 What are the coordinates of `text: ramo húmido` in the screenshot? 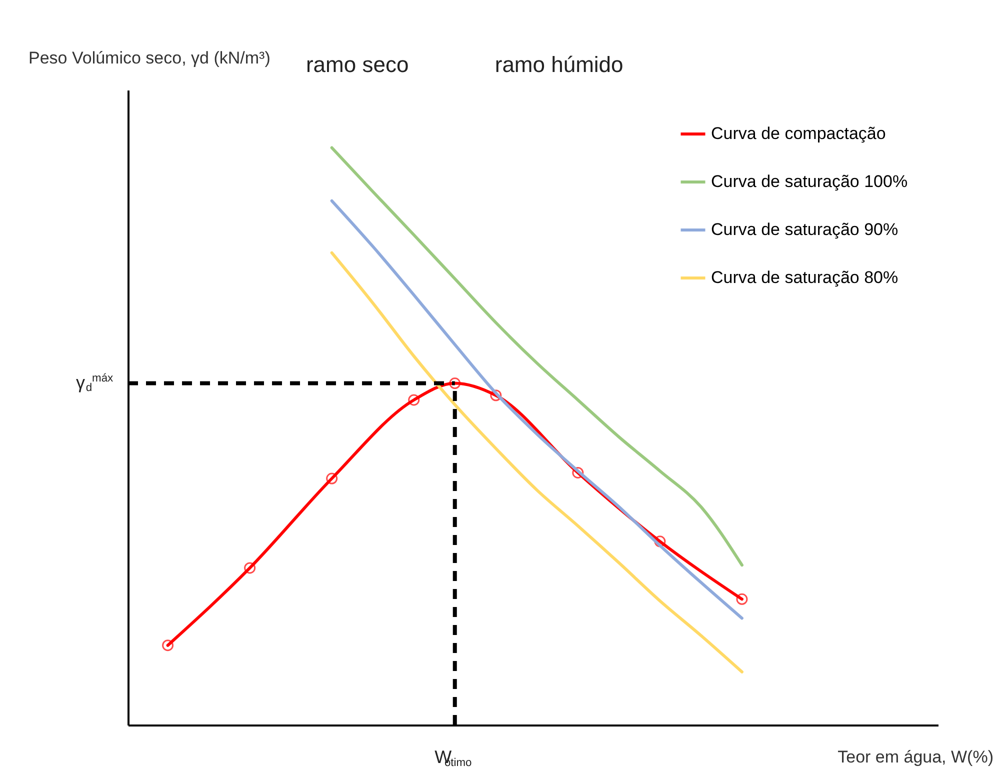 It's located at (559, 64).